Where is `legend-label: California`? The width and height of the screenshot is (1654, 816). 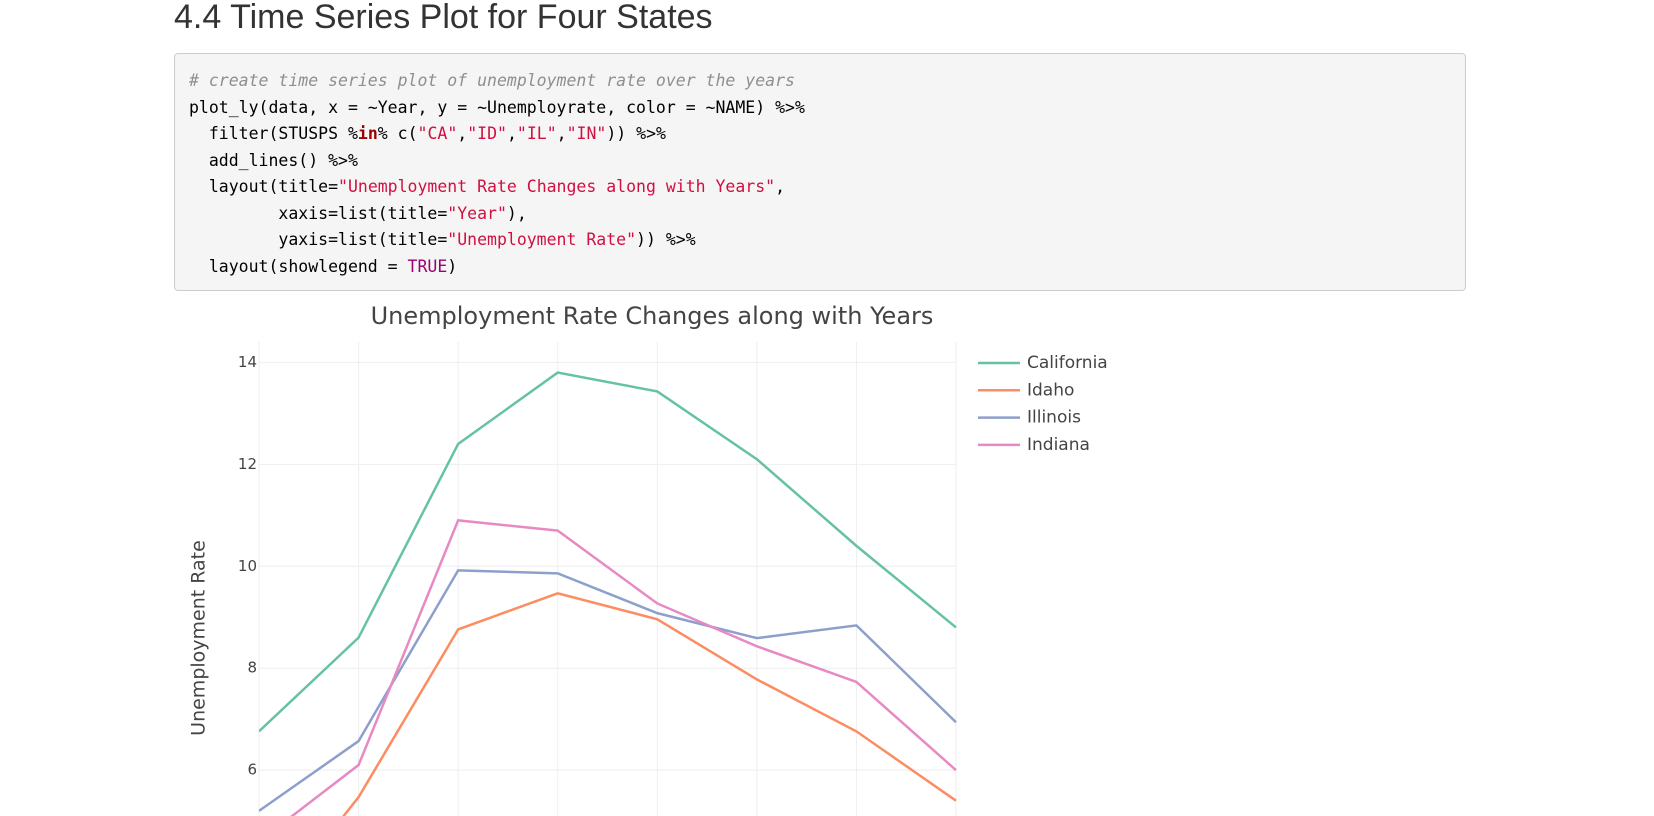
legend-label: California is located at coordinates (1067, 363).